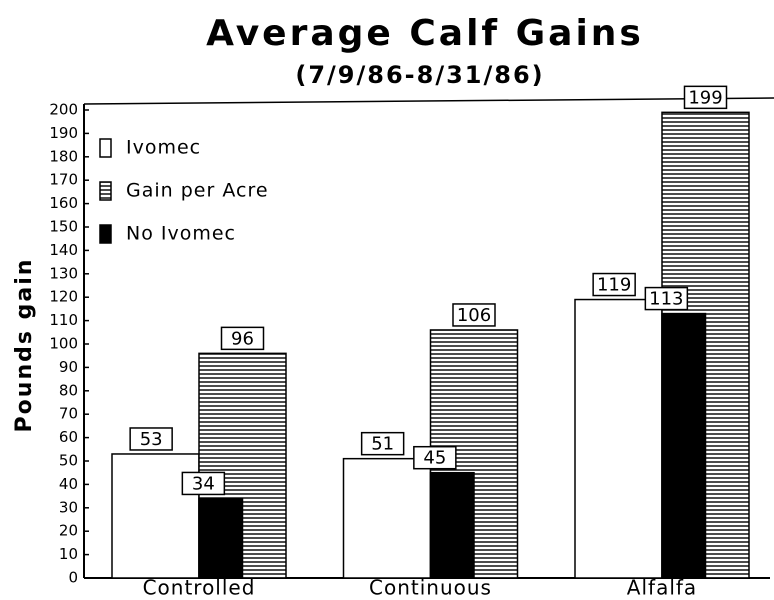 The width and height of the screenshot is (774, 600). What do you see at coordinates (63, 320) in the screenshot?
I see `y-tick-label: 110` at bounding box center [63, 320].